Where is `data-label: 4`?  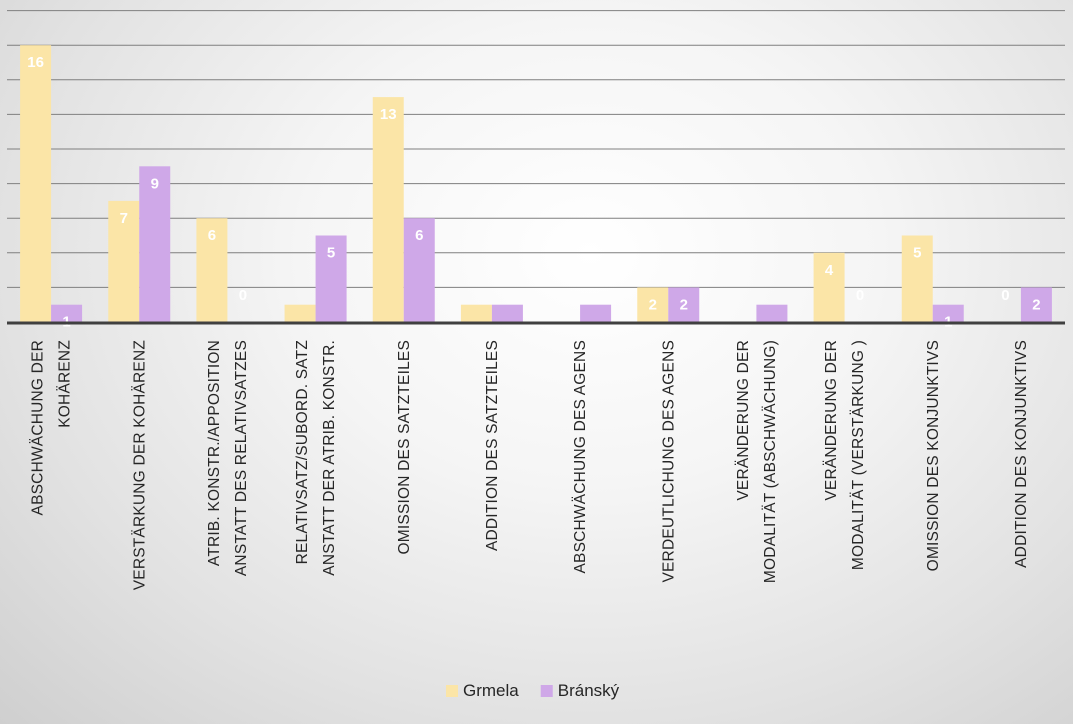
data-label: 4 is located at coordinates (829, 270).